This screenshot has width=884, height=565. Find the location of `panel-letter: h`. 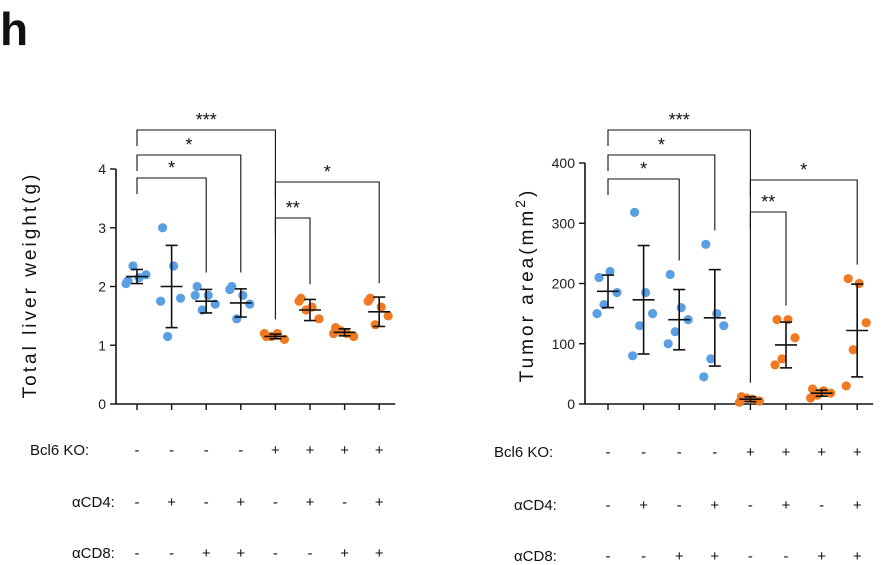

panel-letter: h is located at coordinates (14, 29).